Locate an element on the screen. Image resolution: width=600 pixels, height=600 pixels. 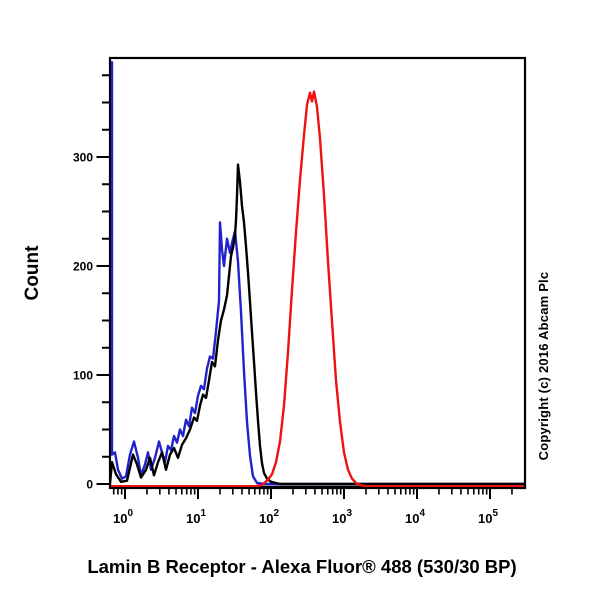
y-axis-ticks is located at coordinates (103, 279).